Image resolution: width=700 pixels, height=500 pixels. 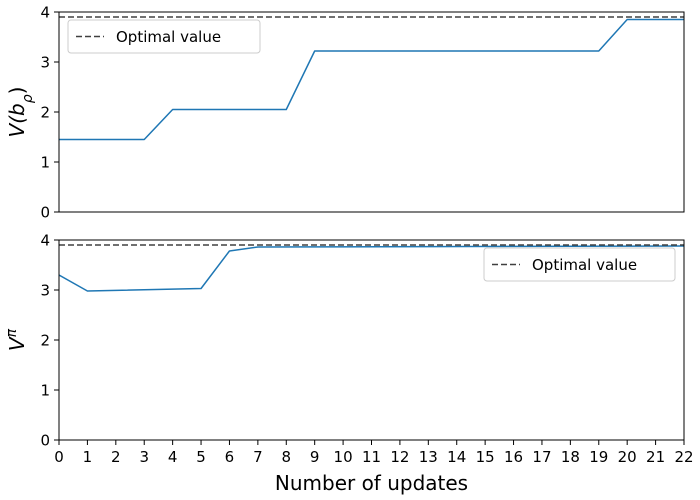 I want to click on top-y-axis-label: V(bρ), so click(x=20, y=112).